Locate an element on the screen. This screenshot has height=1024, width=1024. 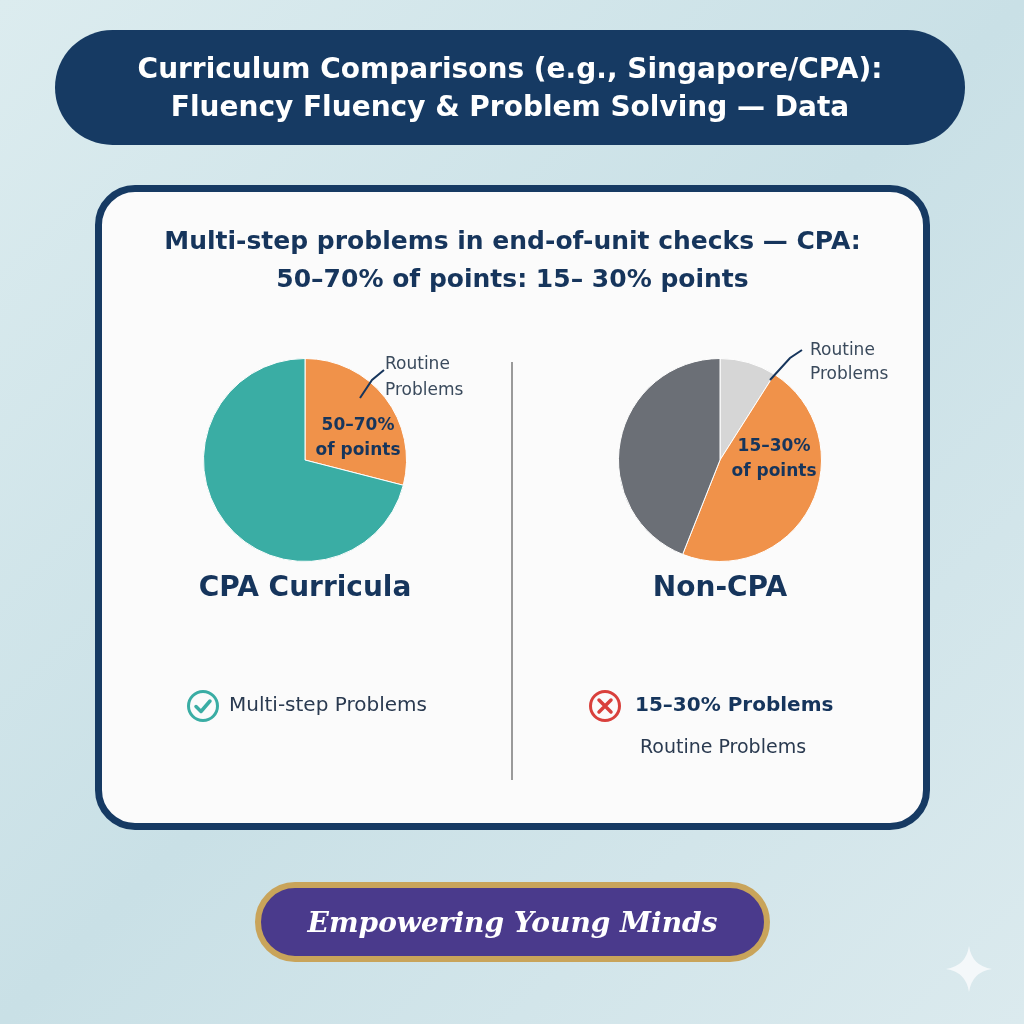
text: 15–30% of points is located at coordinates (774, 458).